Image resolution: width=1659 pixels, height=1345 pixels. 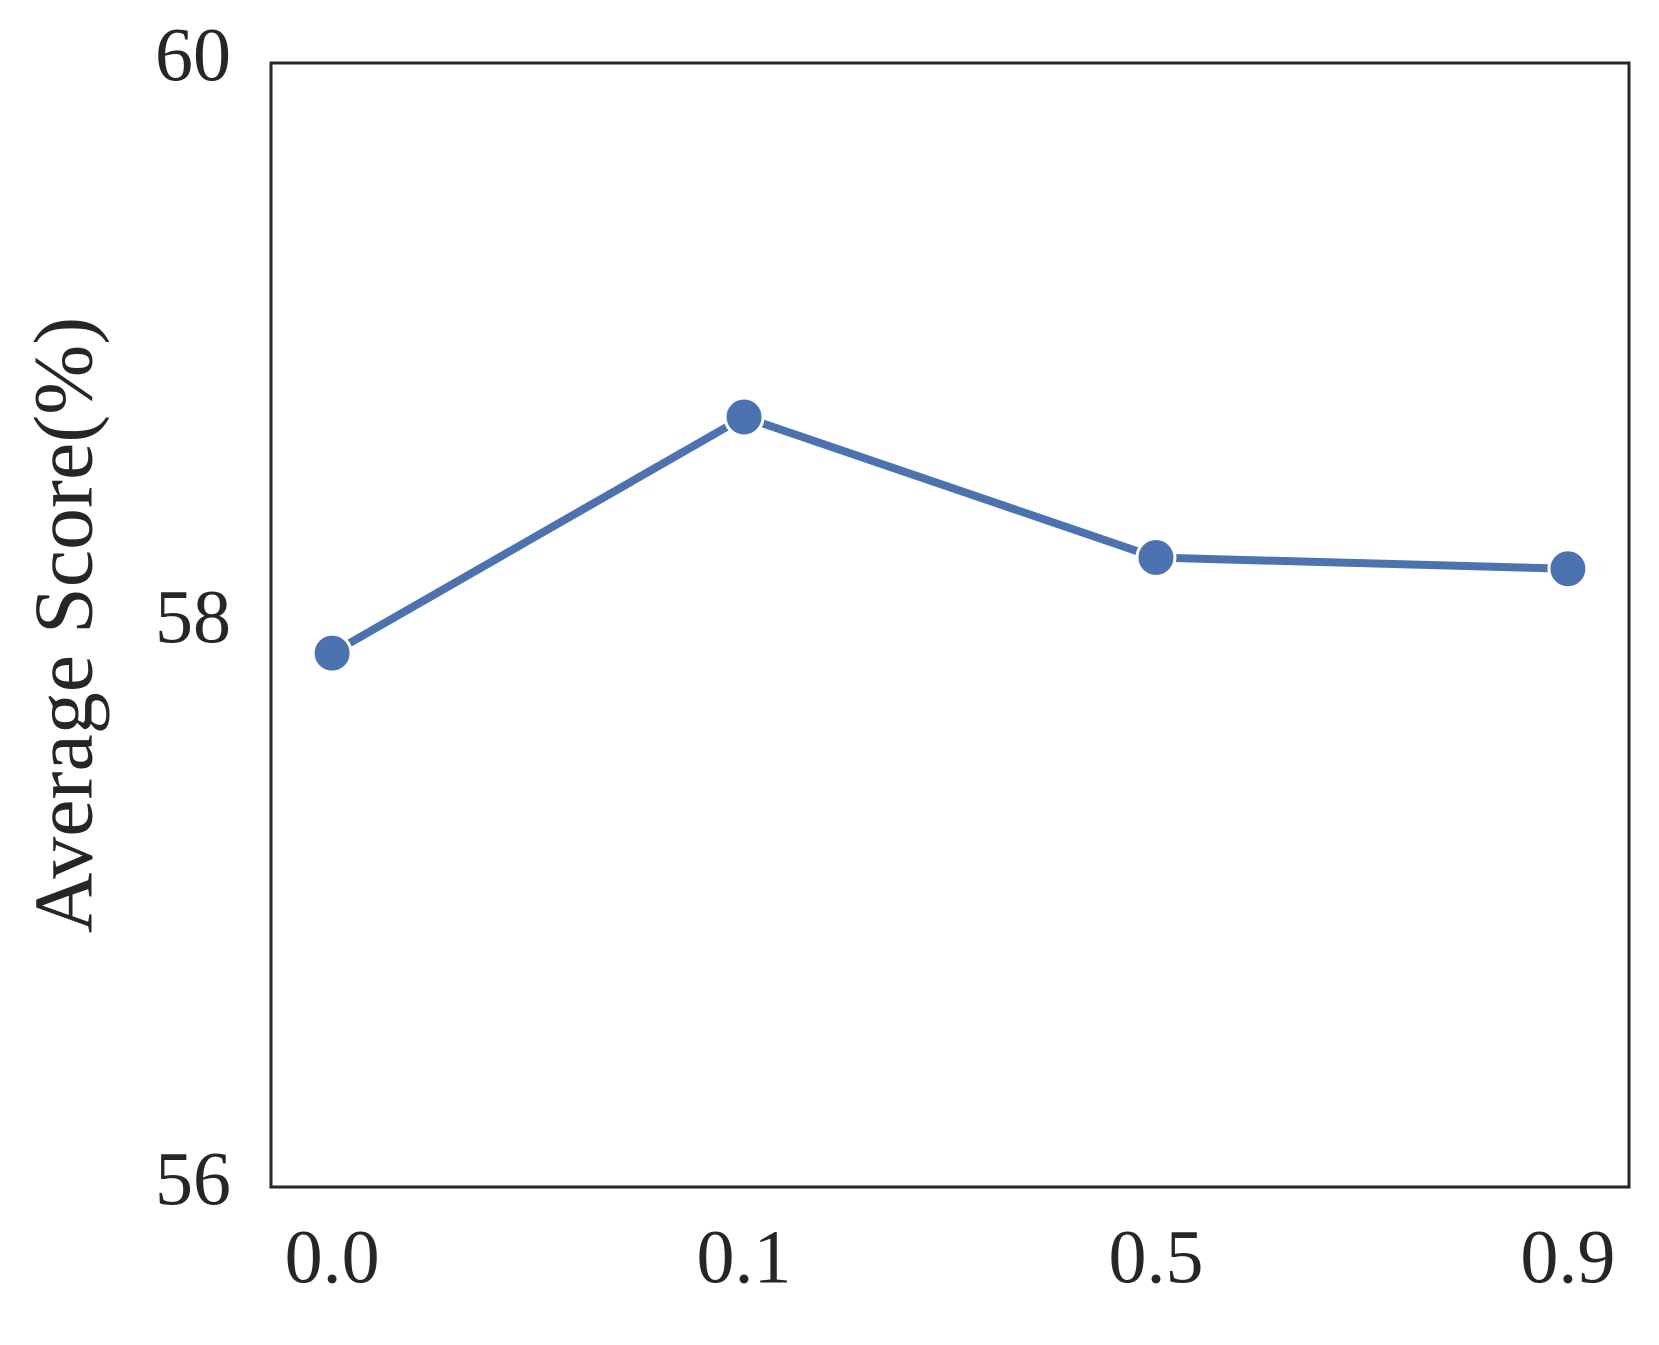 What do you see at coordinates (1567, 1257) in the screenshot?
I see `x-tick-label: 0.9` at bounding box center [1567, 1257].